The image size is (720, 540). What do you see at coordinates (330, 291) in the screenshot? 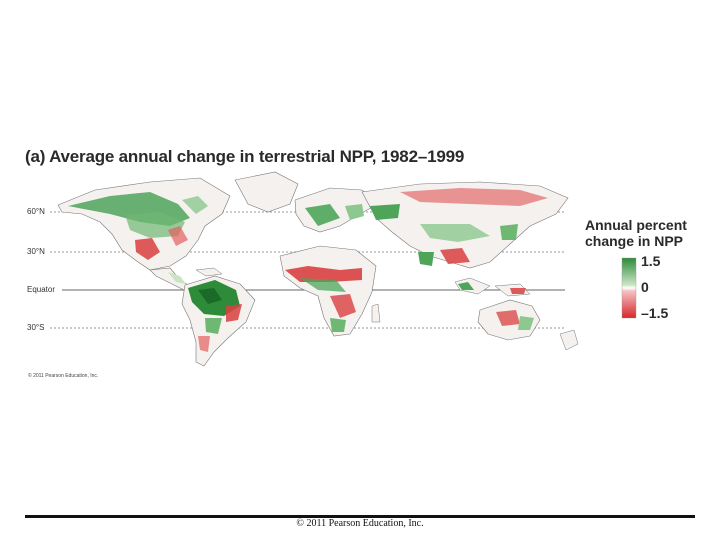
I see `africa` at bounding box center [330, 291].